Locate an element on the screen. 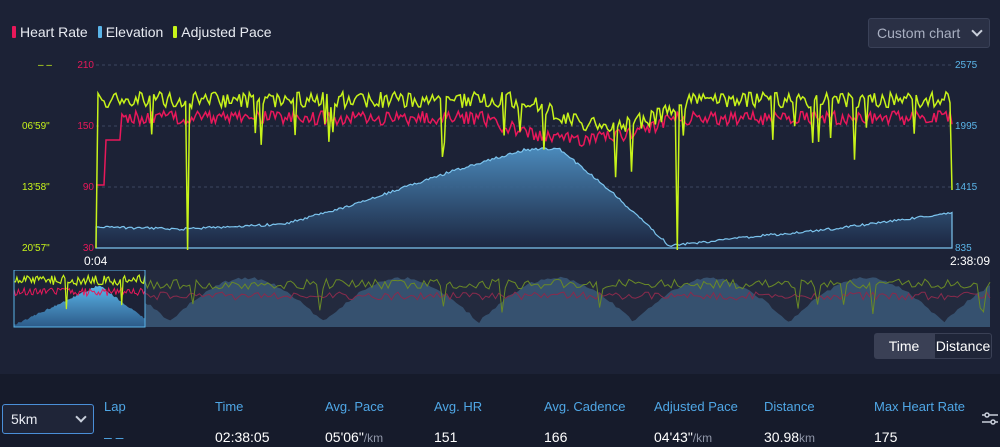 This screenshot has height=447, width=1000. time-toggle-button: Time is located at coordinates (904, 346).